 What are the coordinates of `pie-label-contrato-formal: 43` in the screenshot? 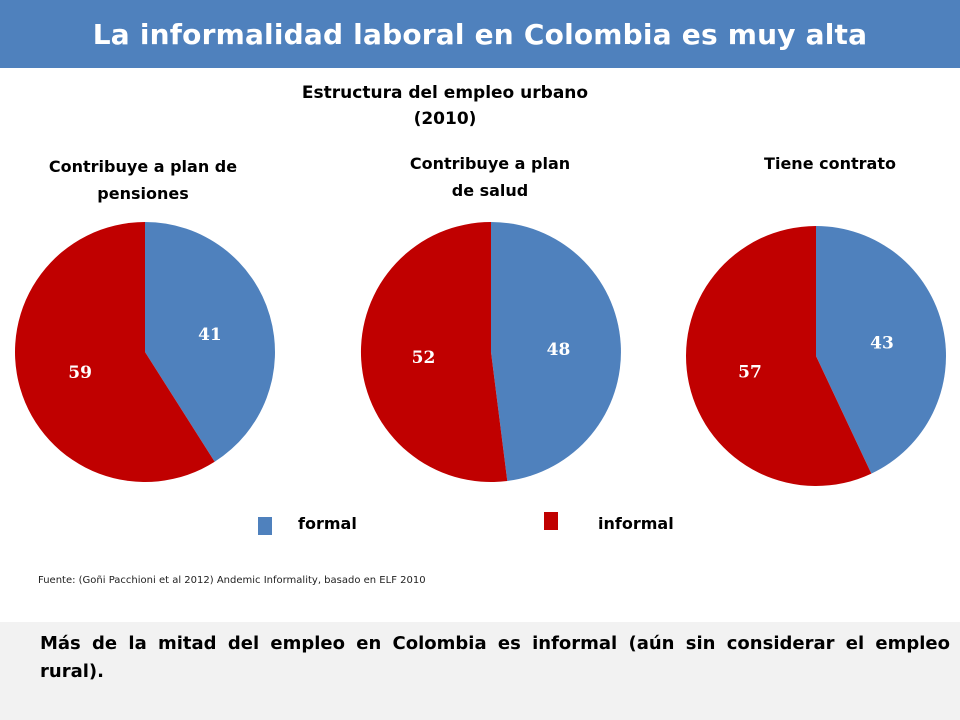 It's located at (882, 343).